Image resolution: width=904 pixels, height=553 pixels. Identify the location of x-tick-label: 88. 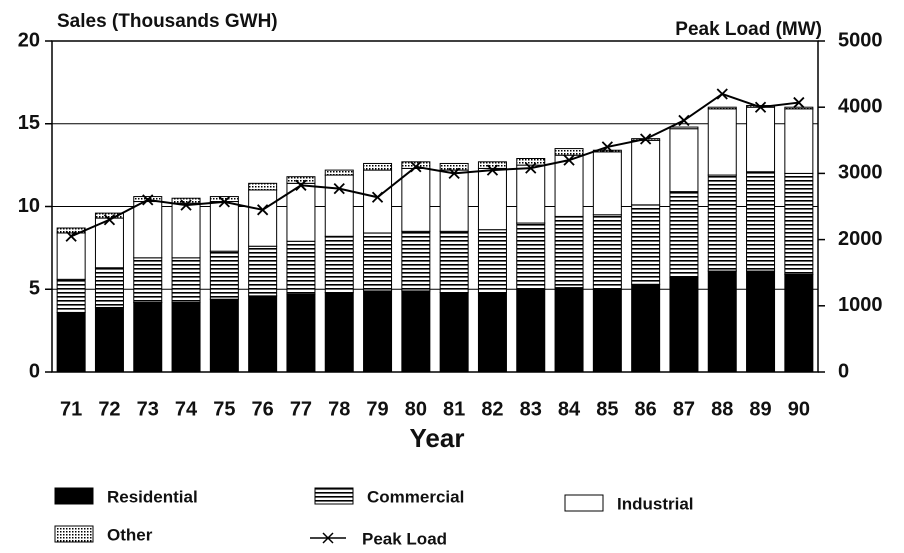
(722, 409).